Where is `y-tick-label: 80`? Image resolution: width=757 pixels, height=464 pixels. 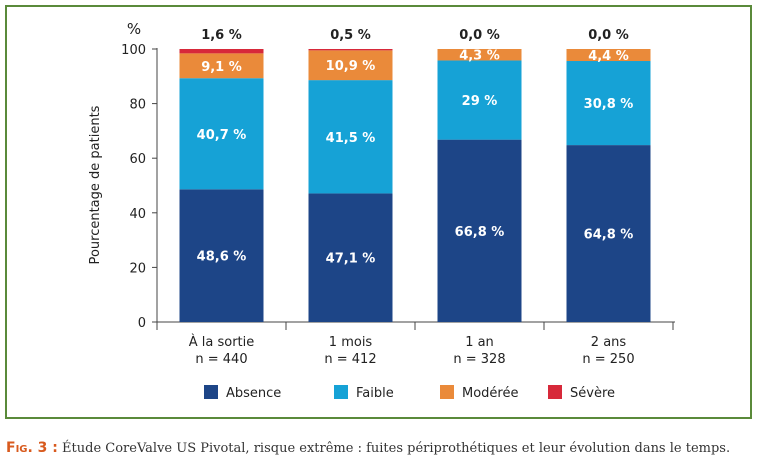
y-tick-label: 80 is located at coordinates (137, 105).